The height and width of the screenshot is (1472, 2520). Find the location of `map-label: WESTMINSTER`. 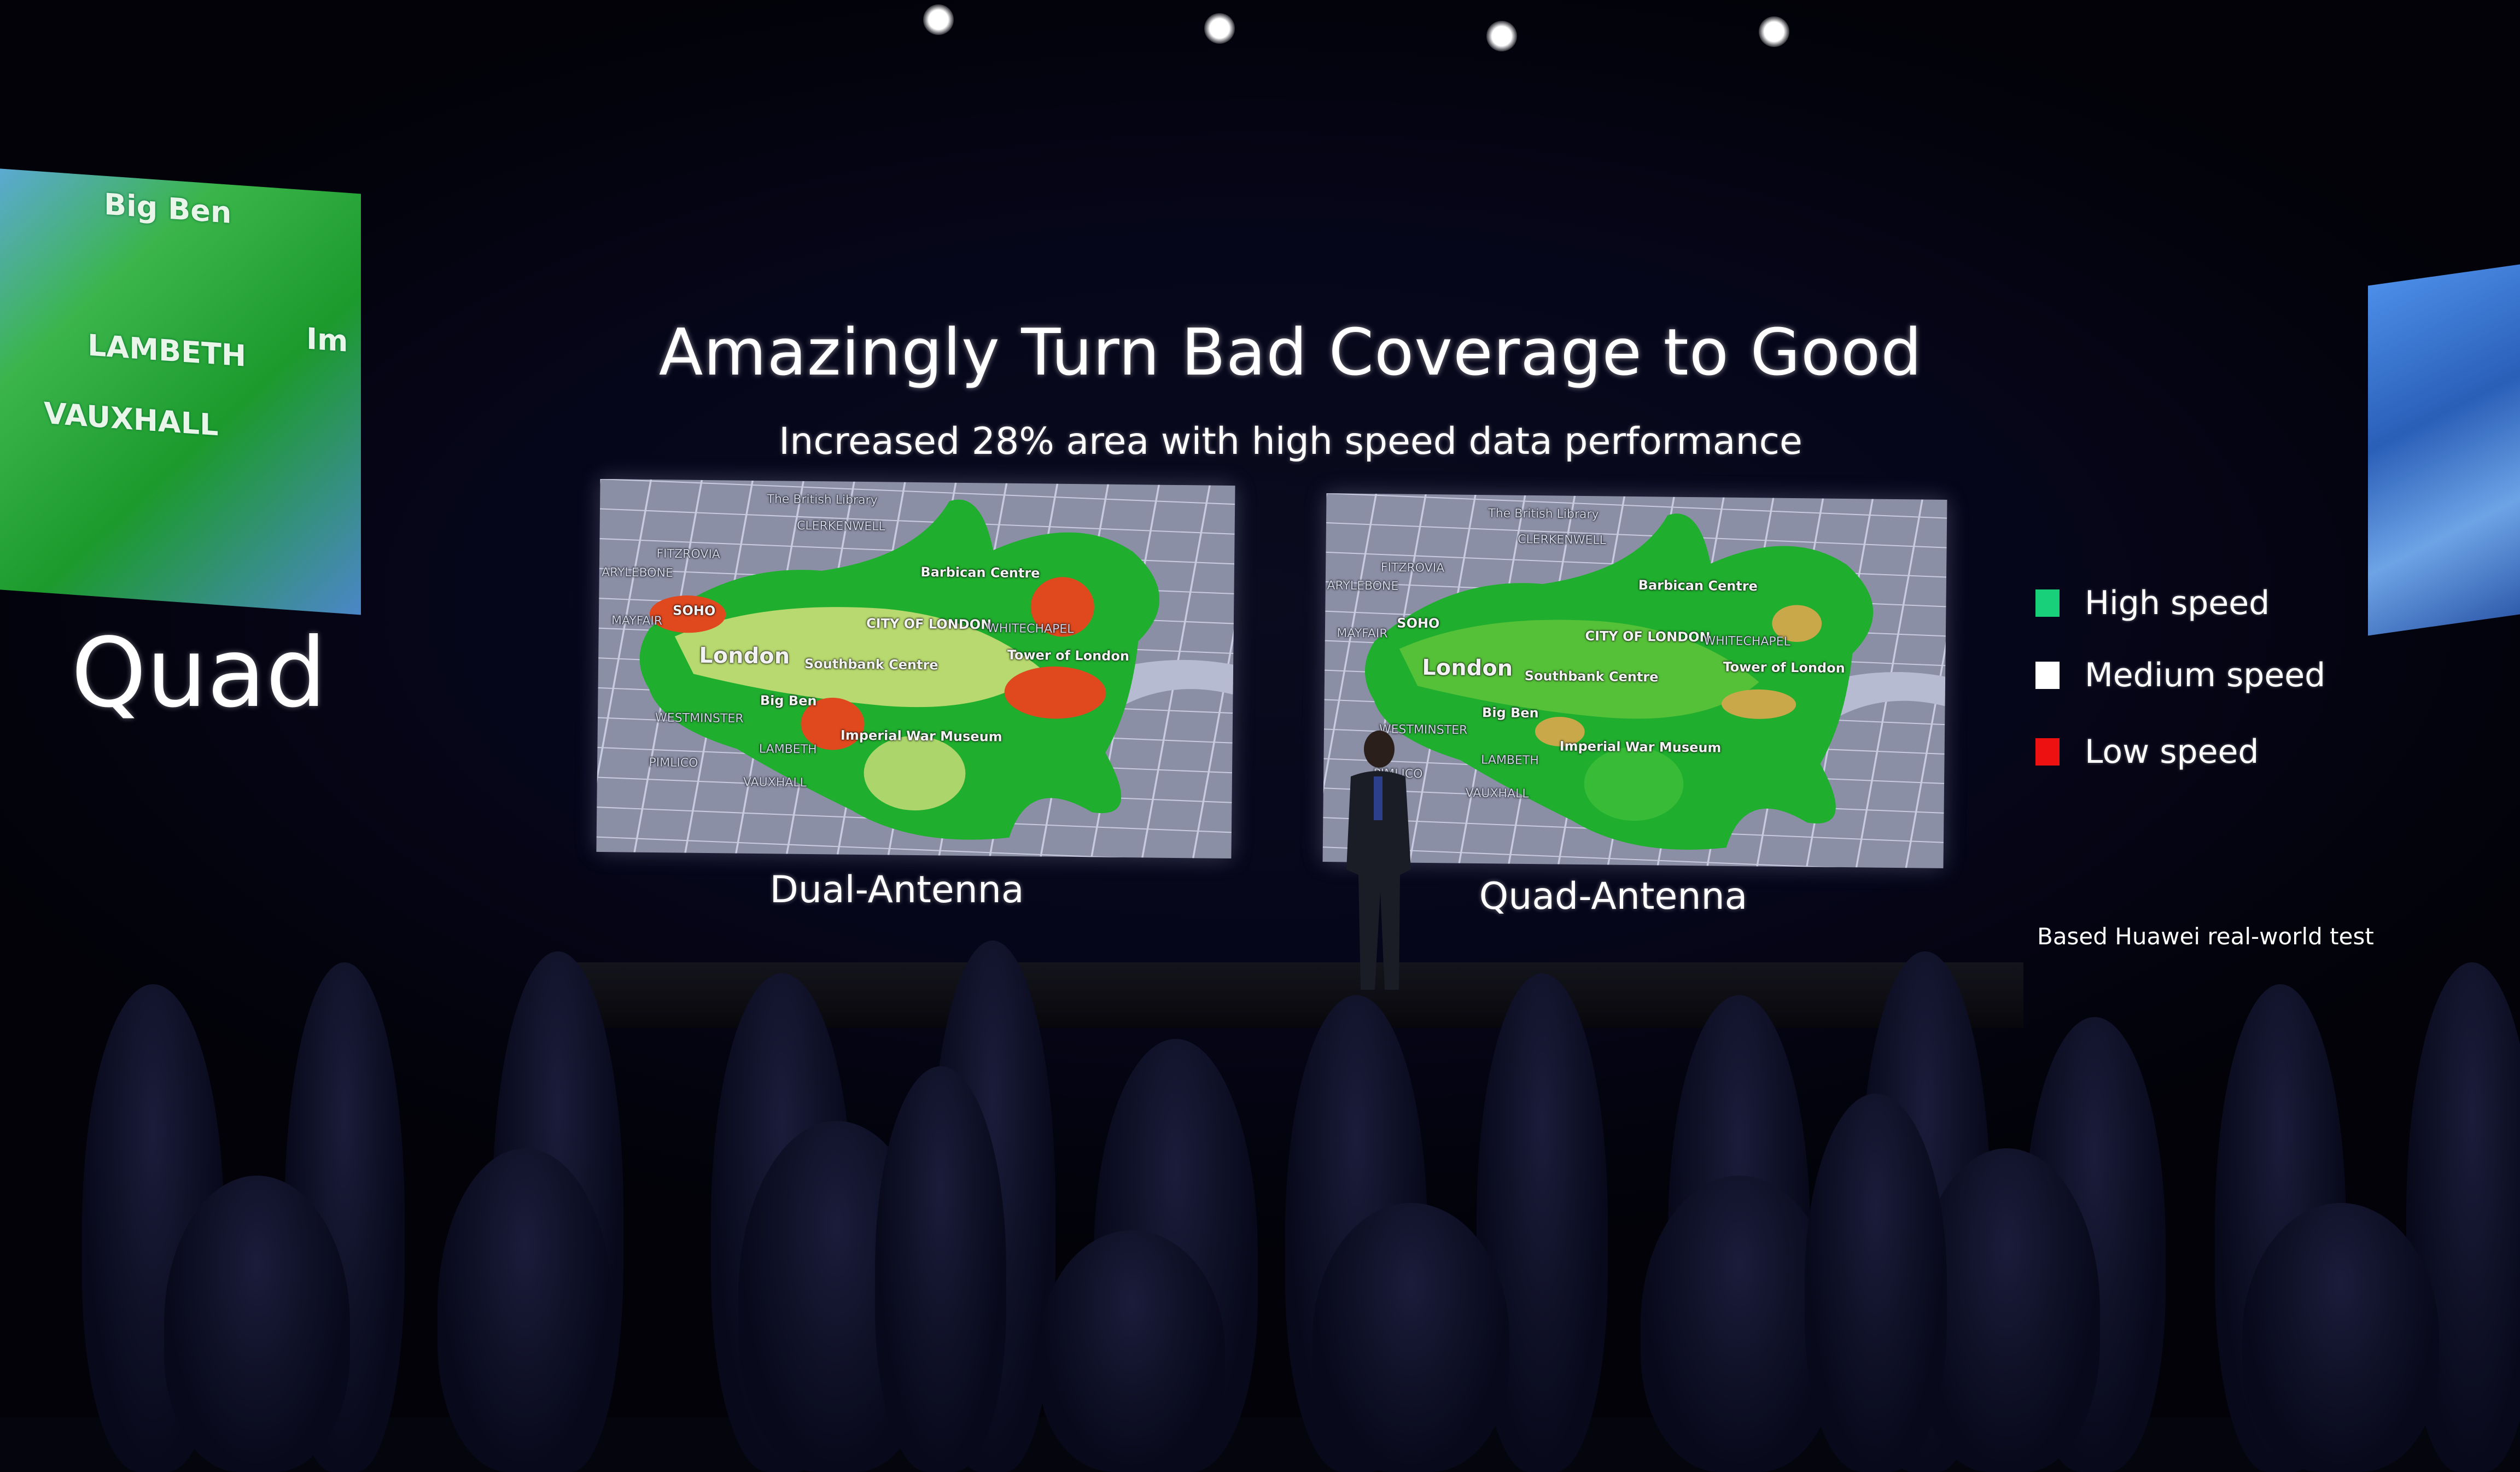

map-label: WESTMINSTER is located at coordinates (699, 718).